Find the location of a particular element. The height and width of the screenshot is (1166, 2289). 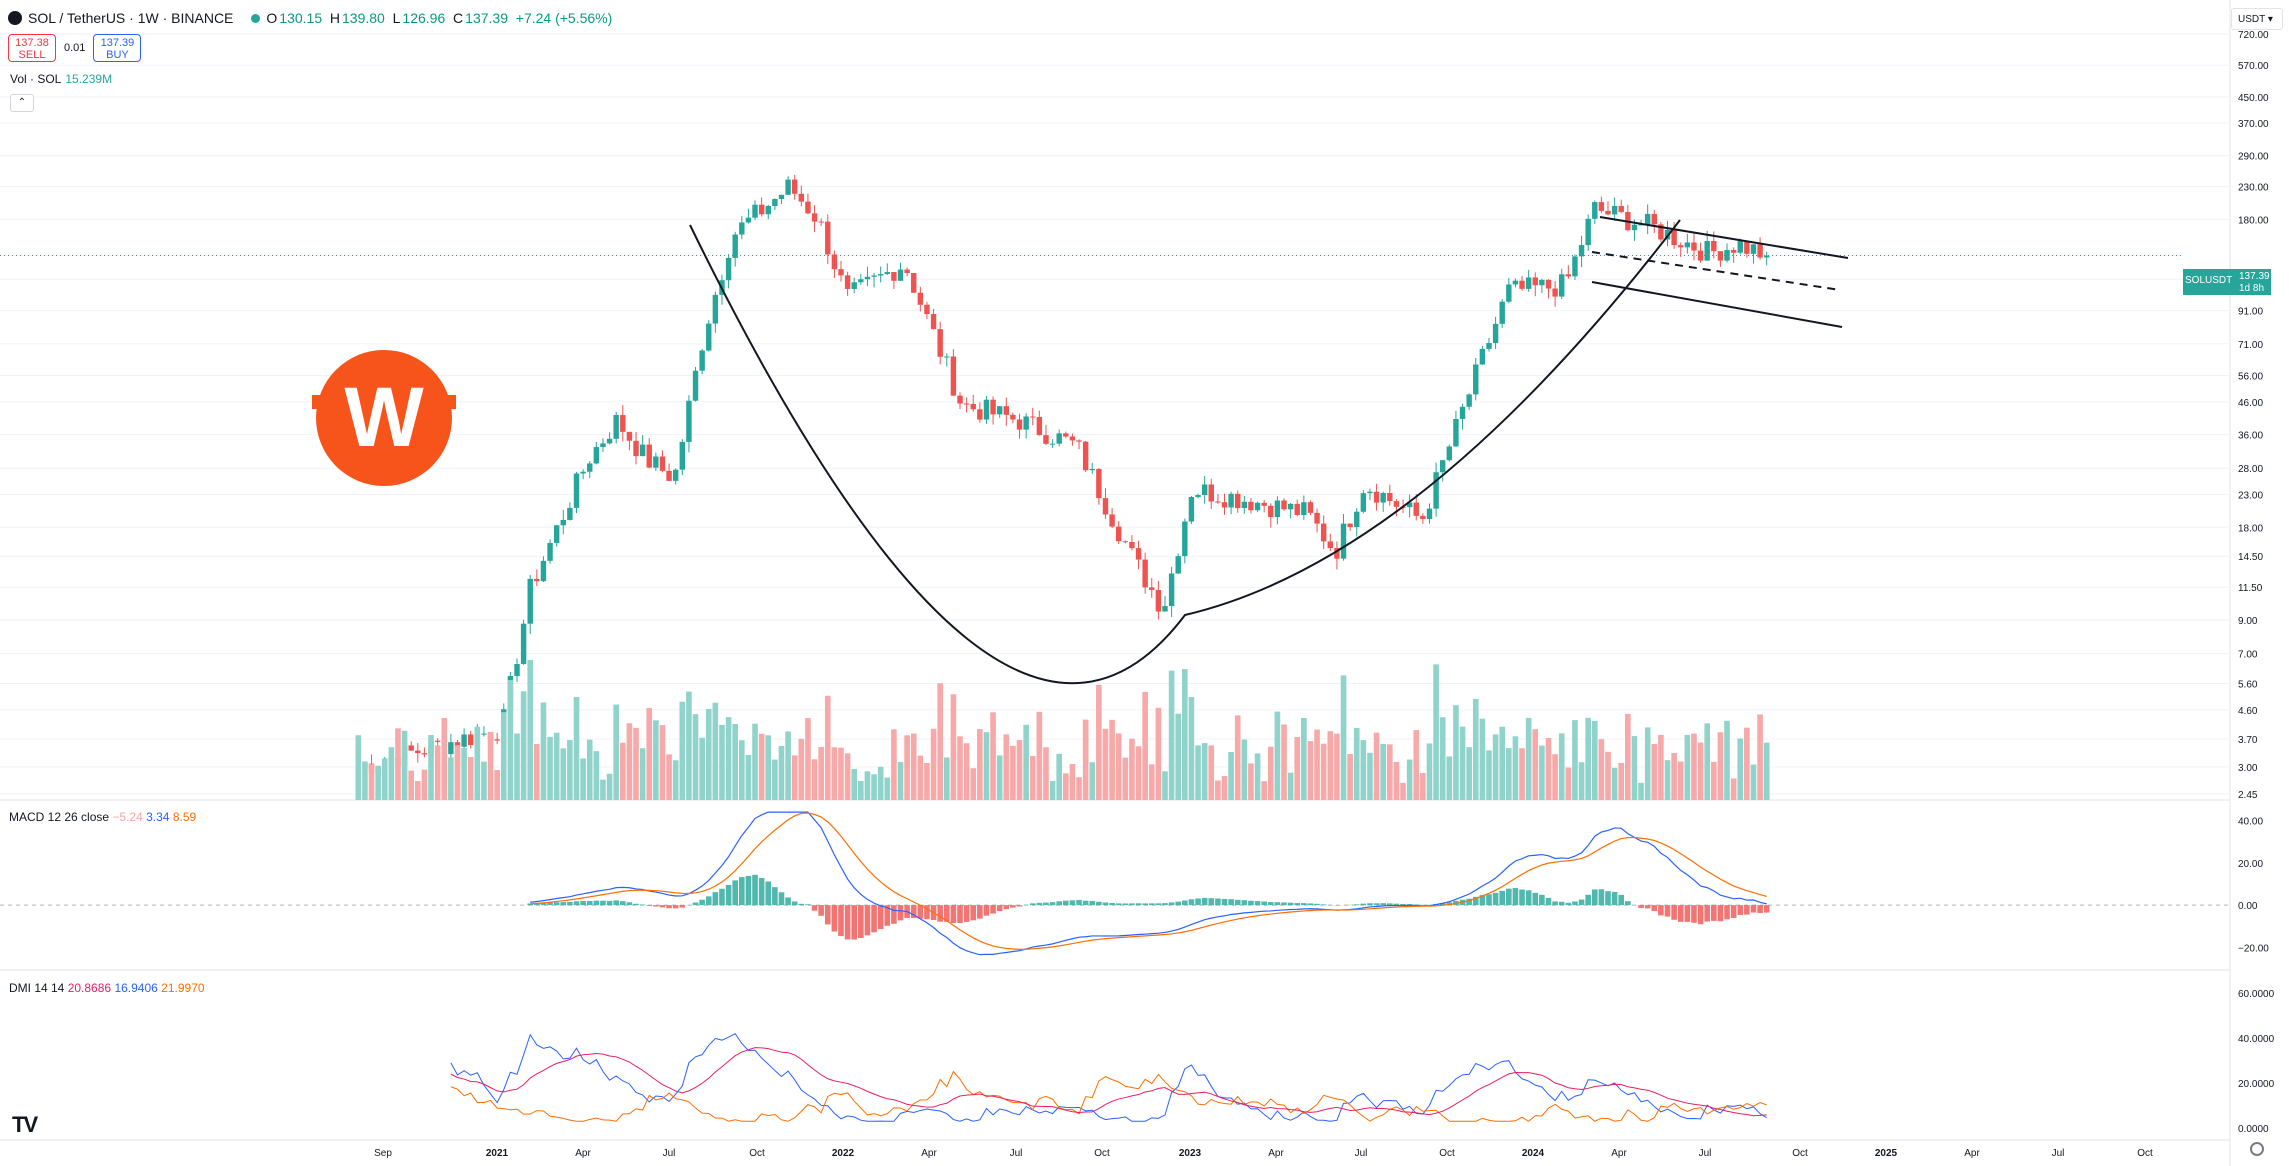

volume-legend: Vol · SOL 15.239M is located at coordinates (61, 79).